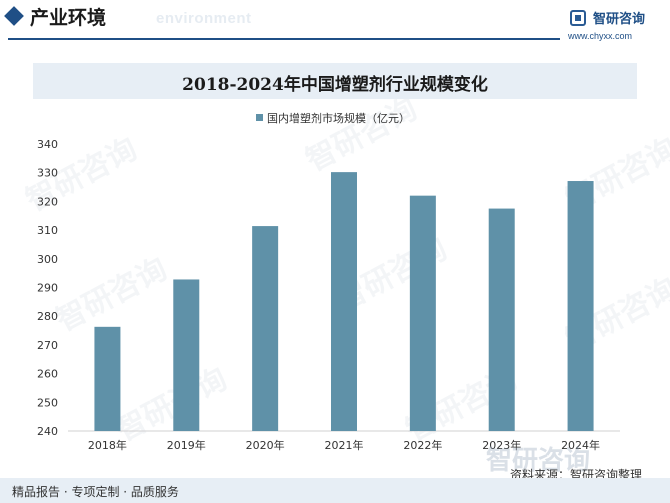  What do you see at coordinates (47, 316) in the screenshot?
I see `y-tick-label: 280` at bounding box center [47, 316].